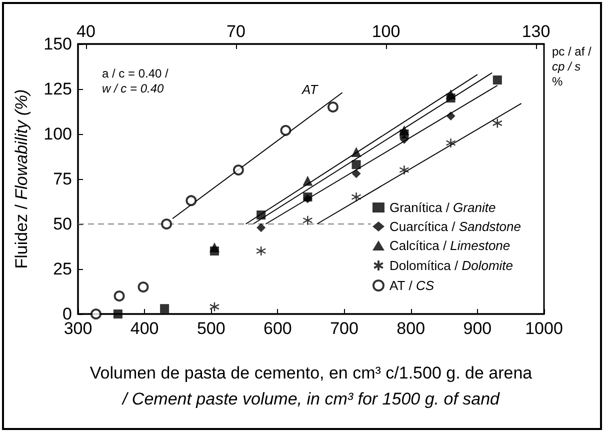 This screenshot has height=432, width=604. I want to click on x-tick-label: 800, so click(411, 328).